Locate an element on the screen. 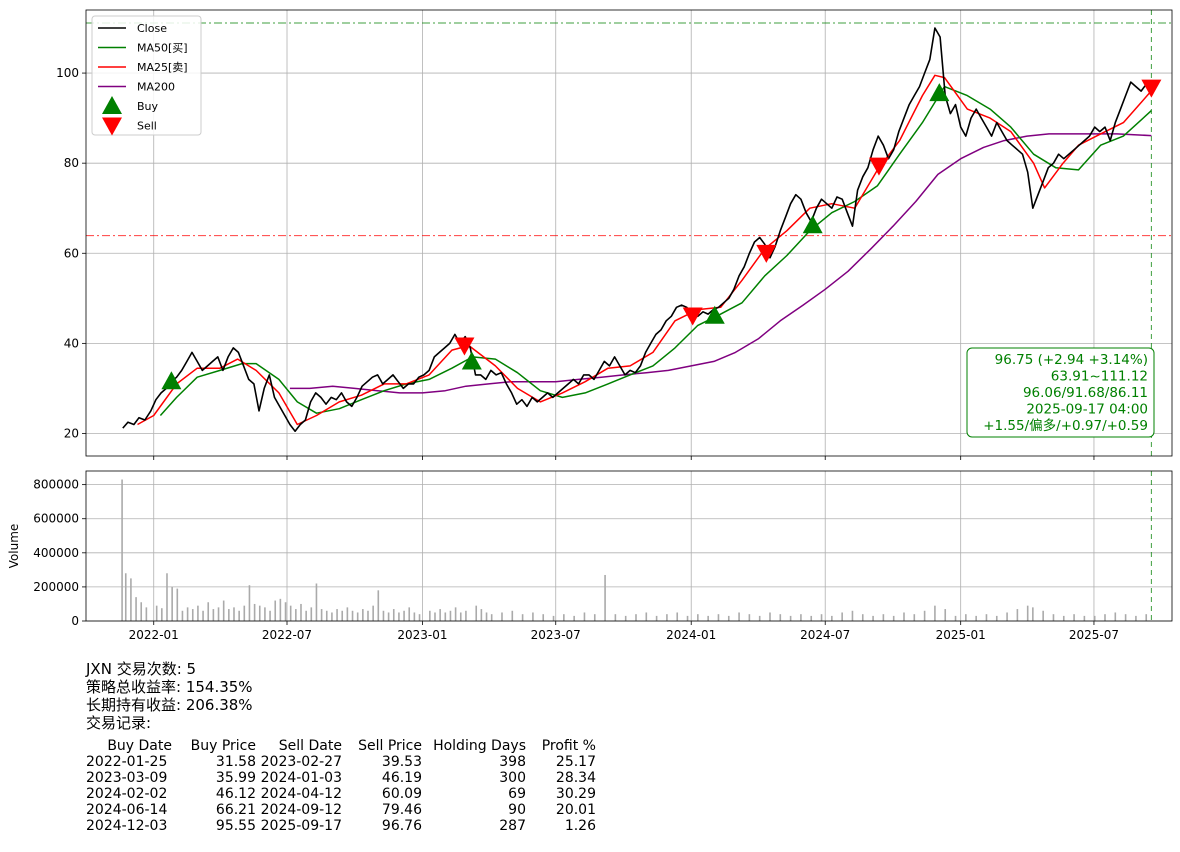  legend-frame is located at coordinates (146, 75).